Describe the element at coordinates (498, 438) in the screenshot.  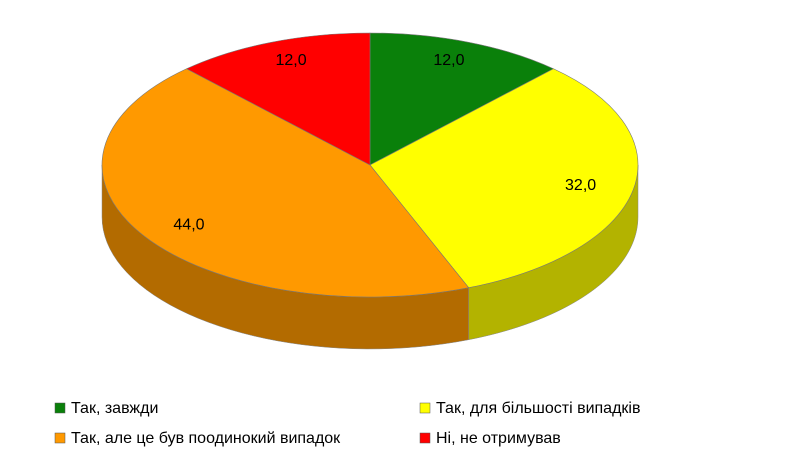
I see `legend-label: Ні, не отримував` at that location.